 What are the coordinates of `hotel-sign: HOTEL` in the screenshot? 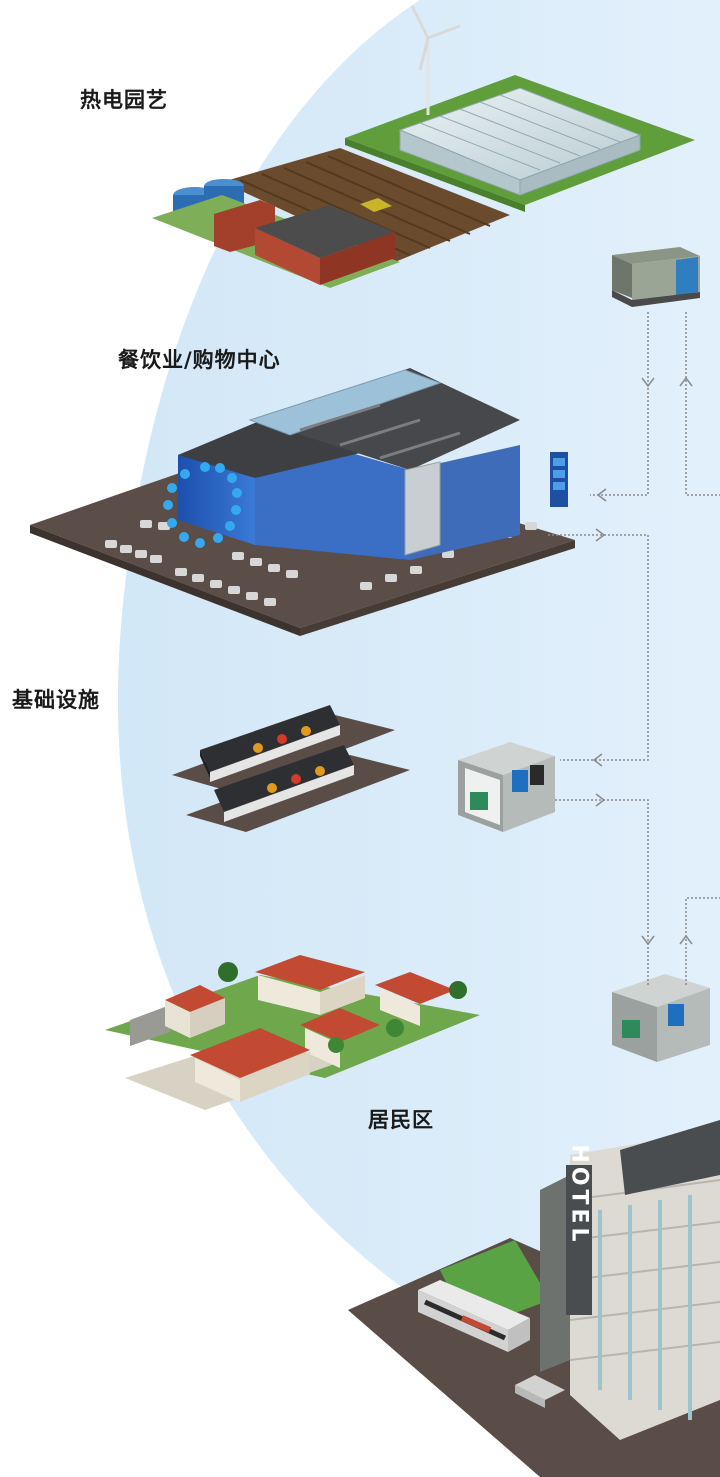 It's located at (579, 1194).